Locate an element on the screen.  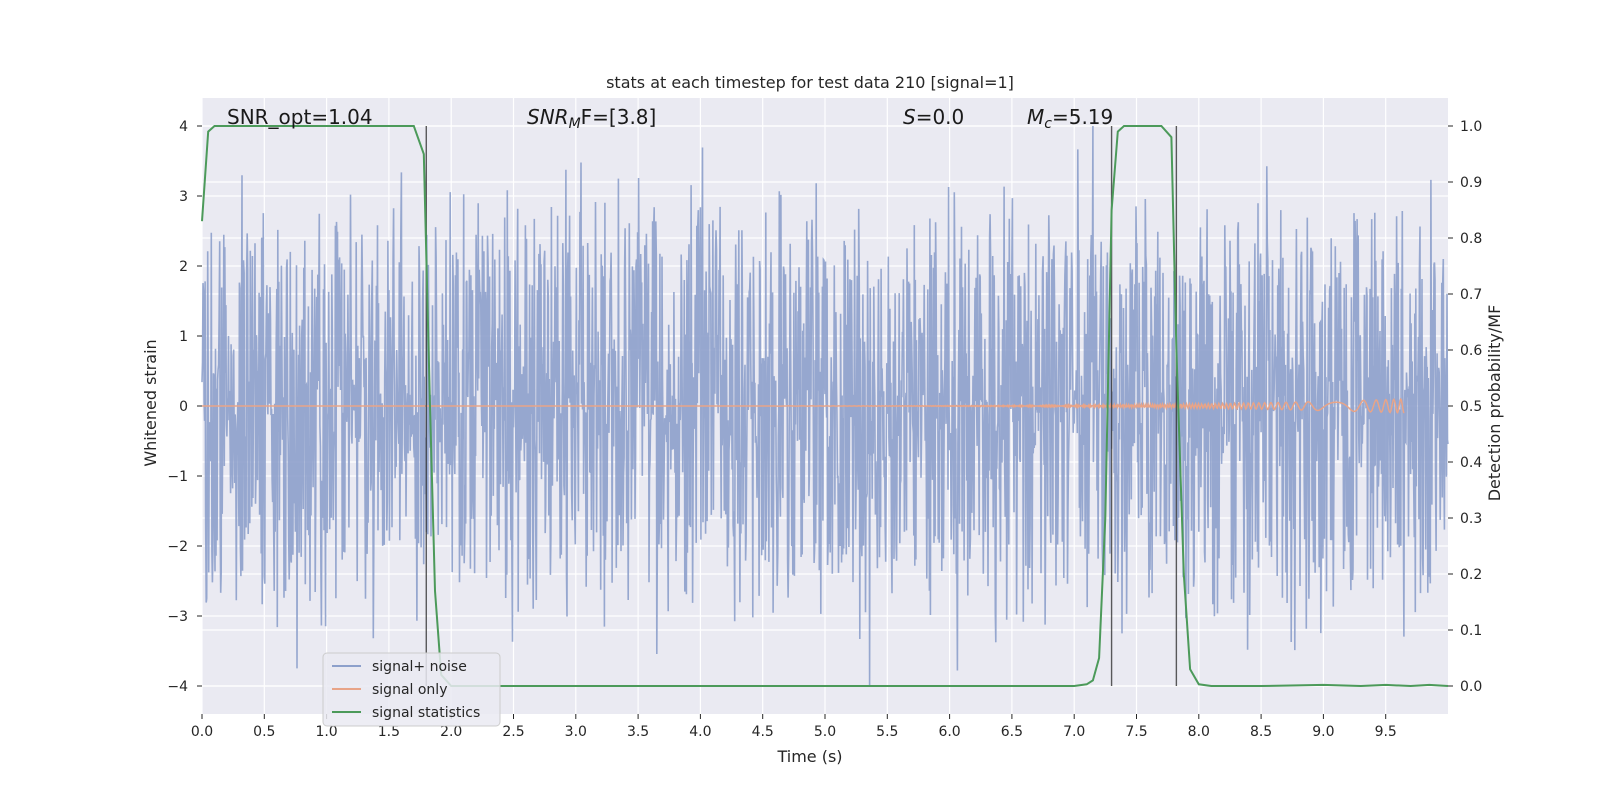
annotation-snr-opt: SNR_opt=1.04 is located at coordinates (300, 117).